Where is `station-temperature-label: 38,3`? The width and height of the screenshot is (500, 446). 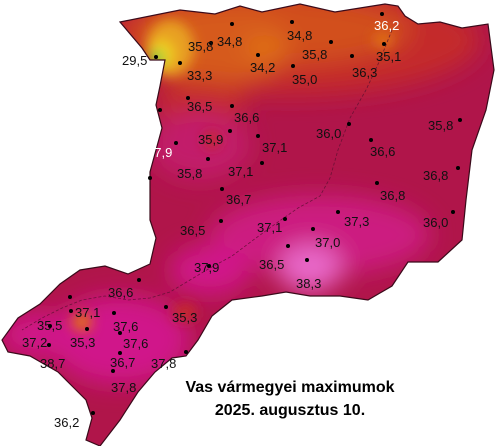 station-temperature-label: 38,3 is located at coordinates (308, 283).